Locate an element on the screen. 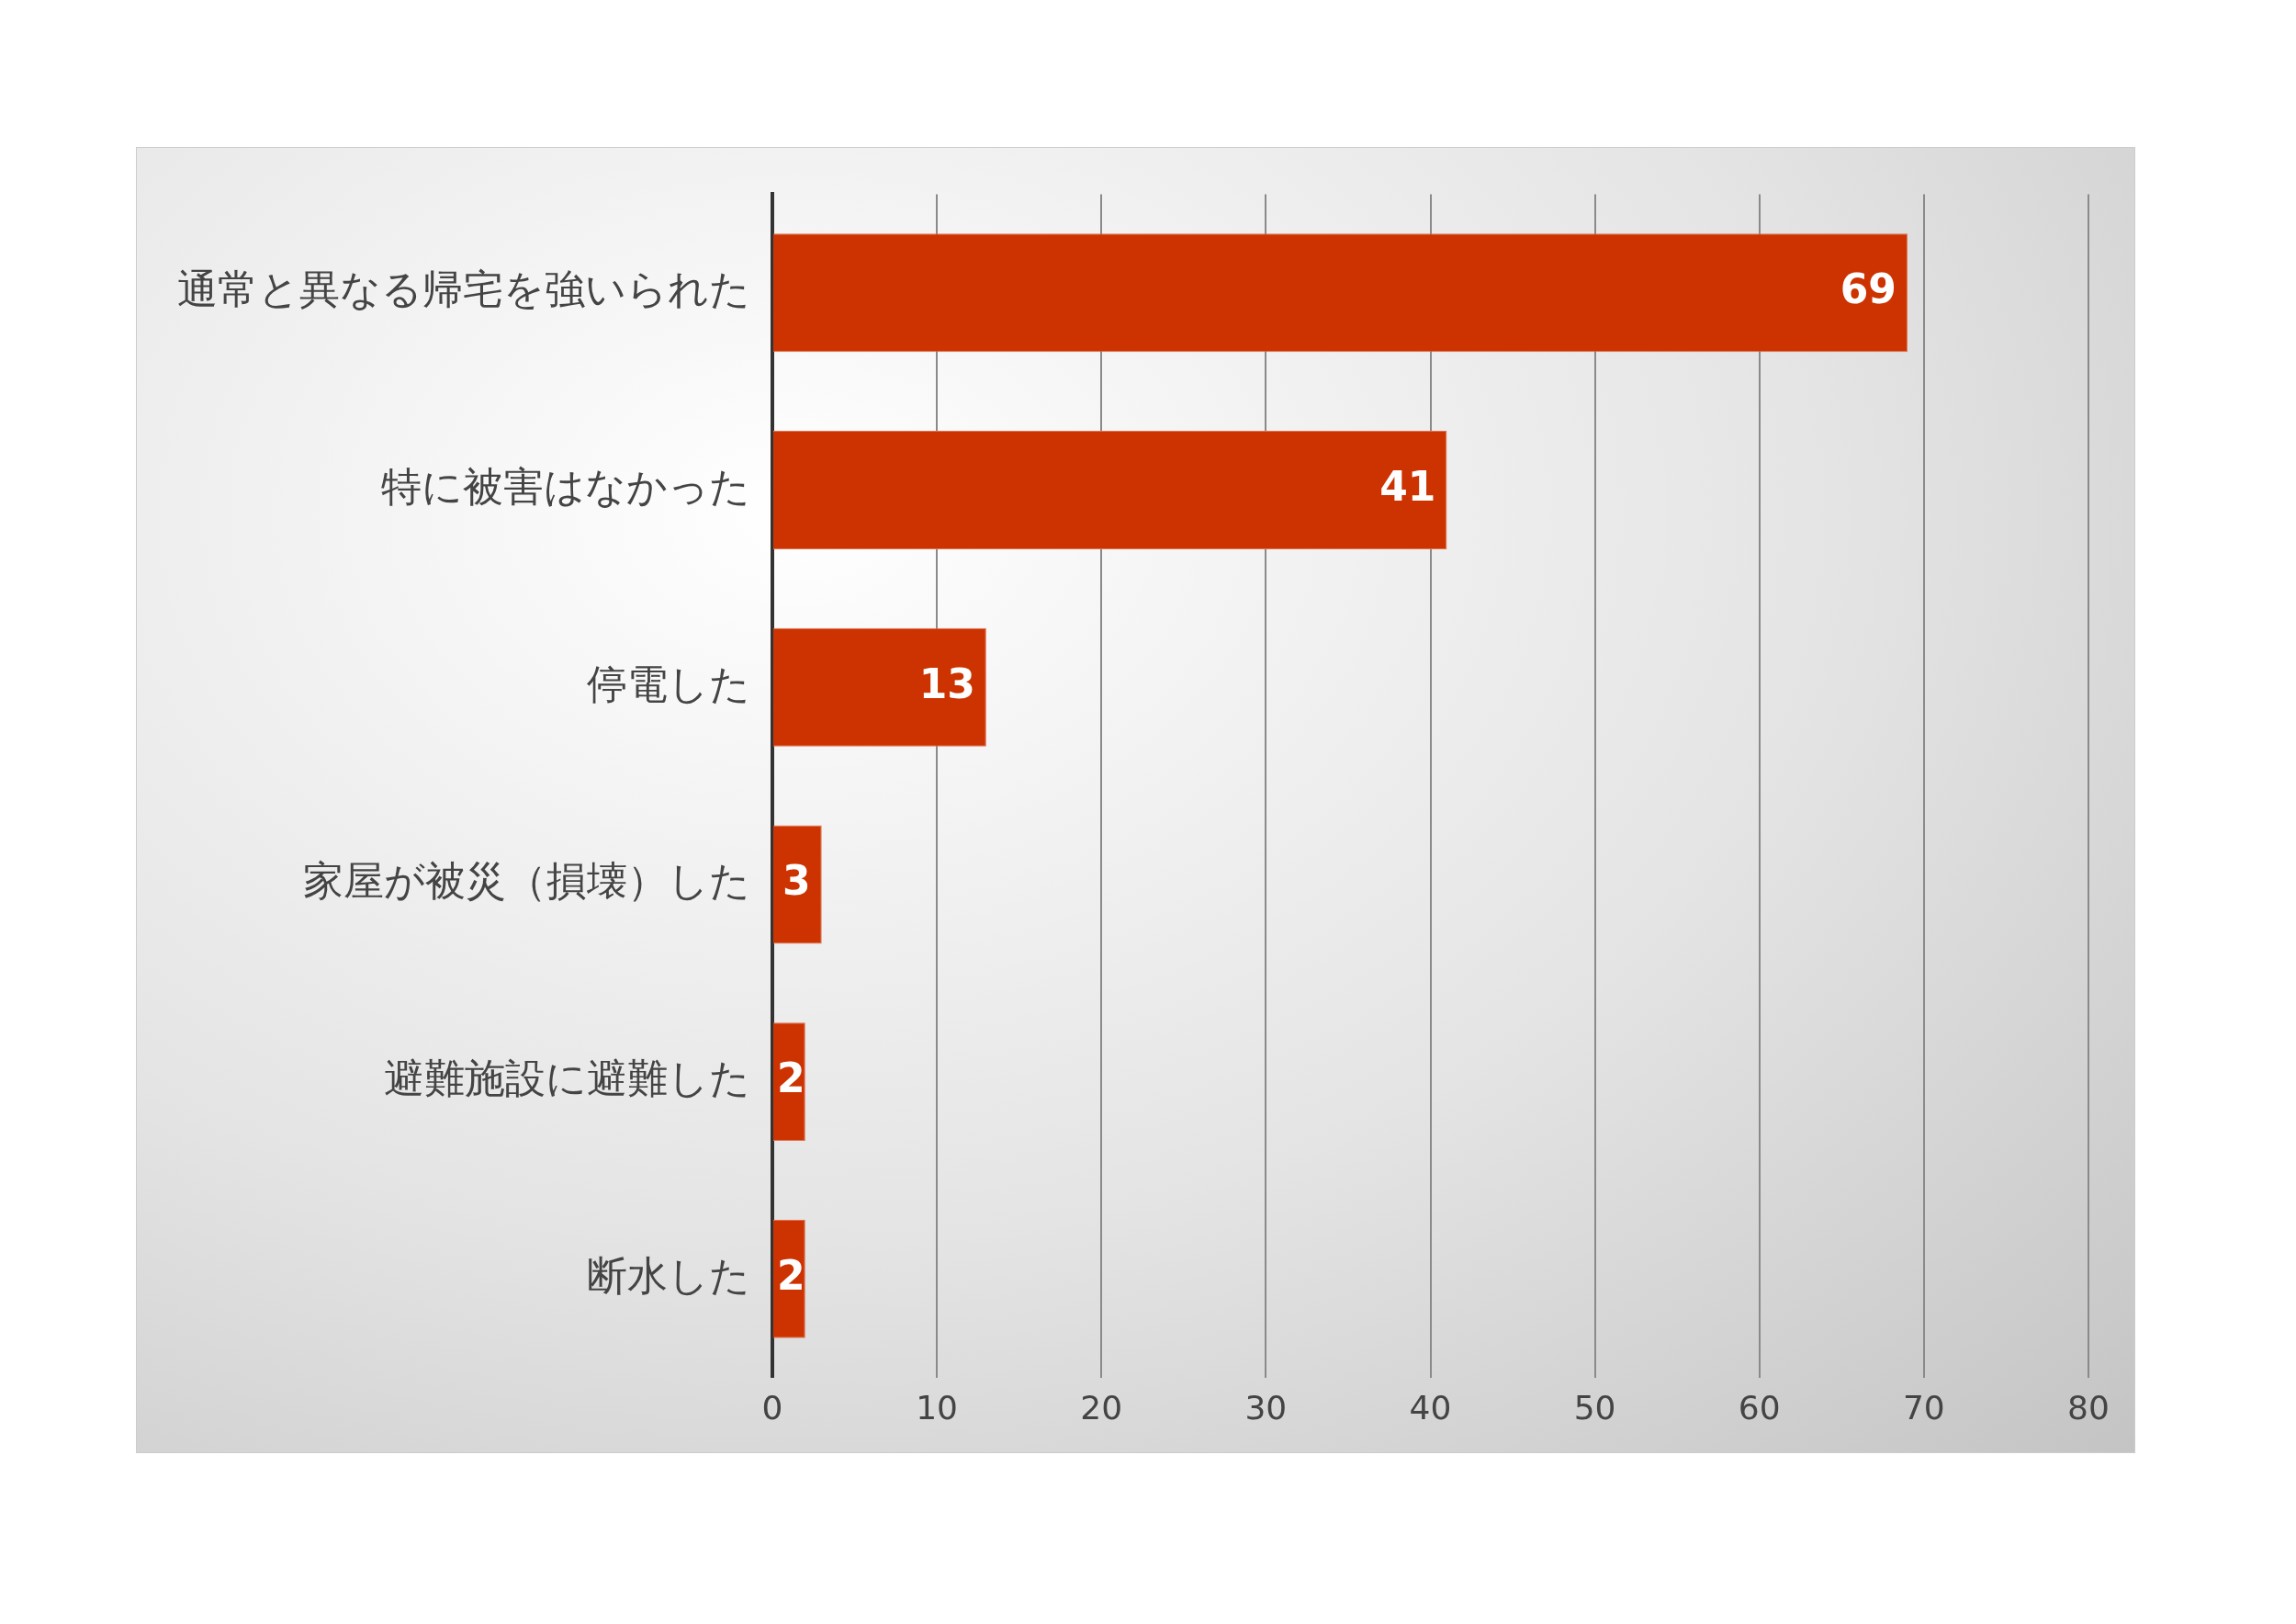  y-tick-label: 避難施設に避難した is located at coordinates (567, 1078).